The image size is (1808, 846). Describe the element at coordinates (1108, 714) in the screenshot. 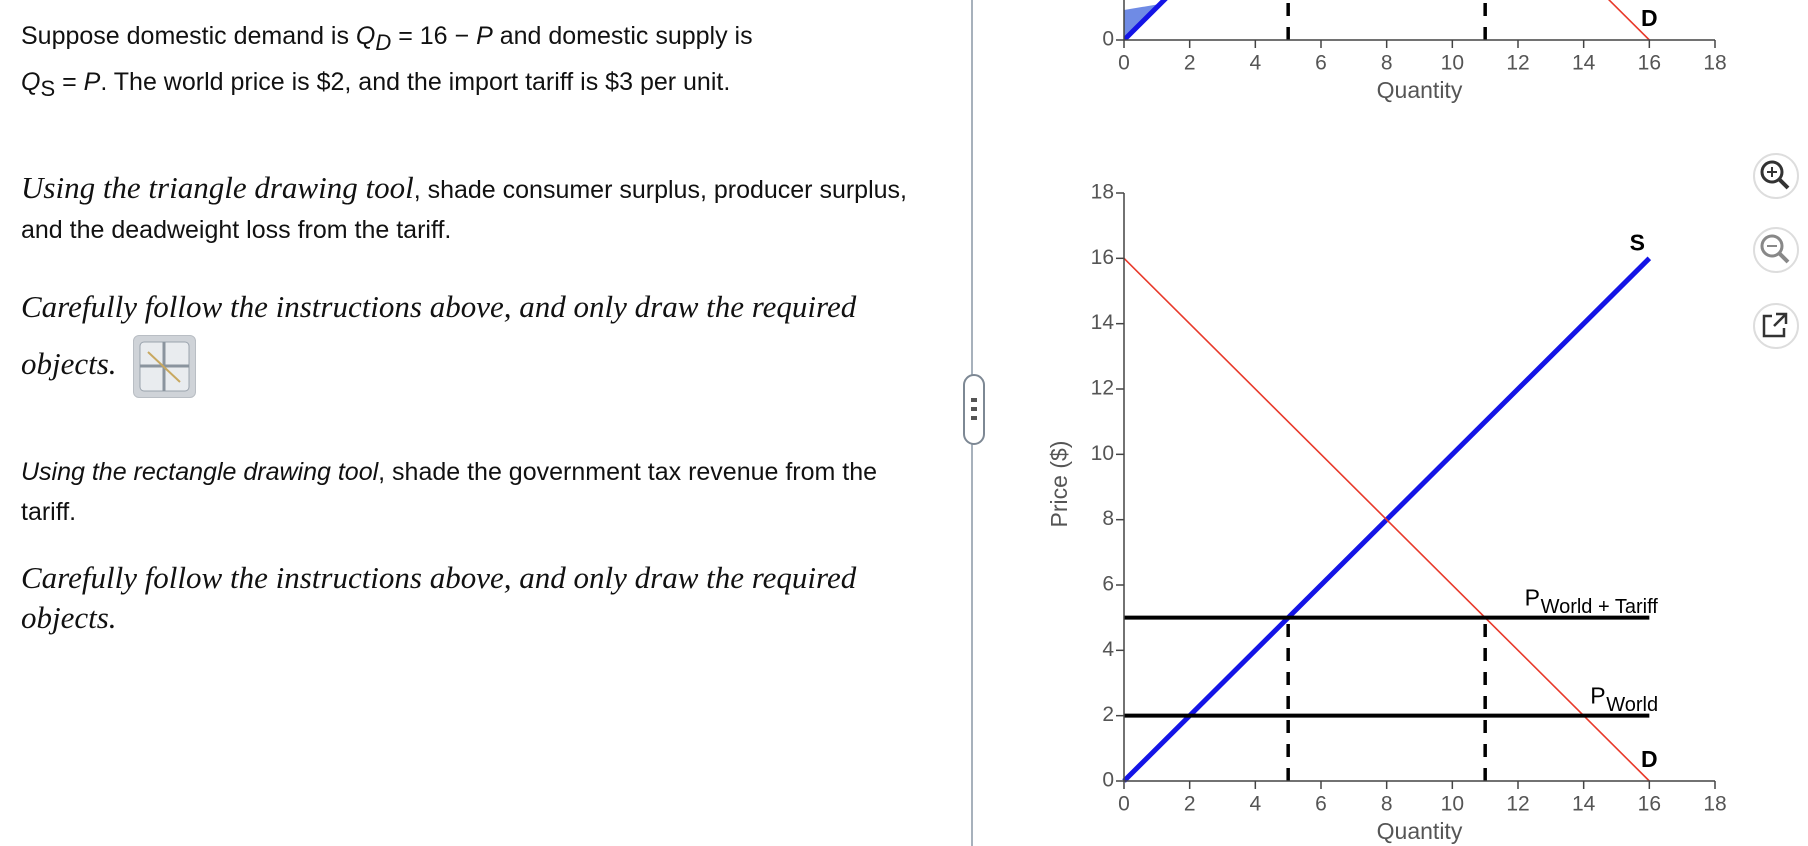

I see `y-tick-label: 2` at that location.